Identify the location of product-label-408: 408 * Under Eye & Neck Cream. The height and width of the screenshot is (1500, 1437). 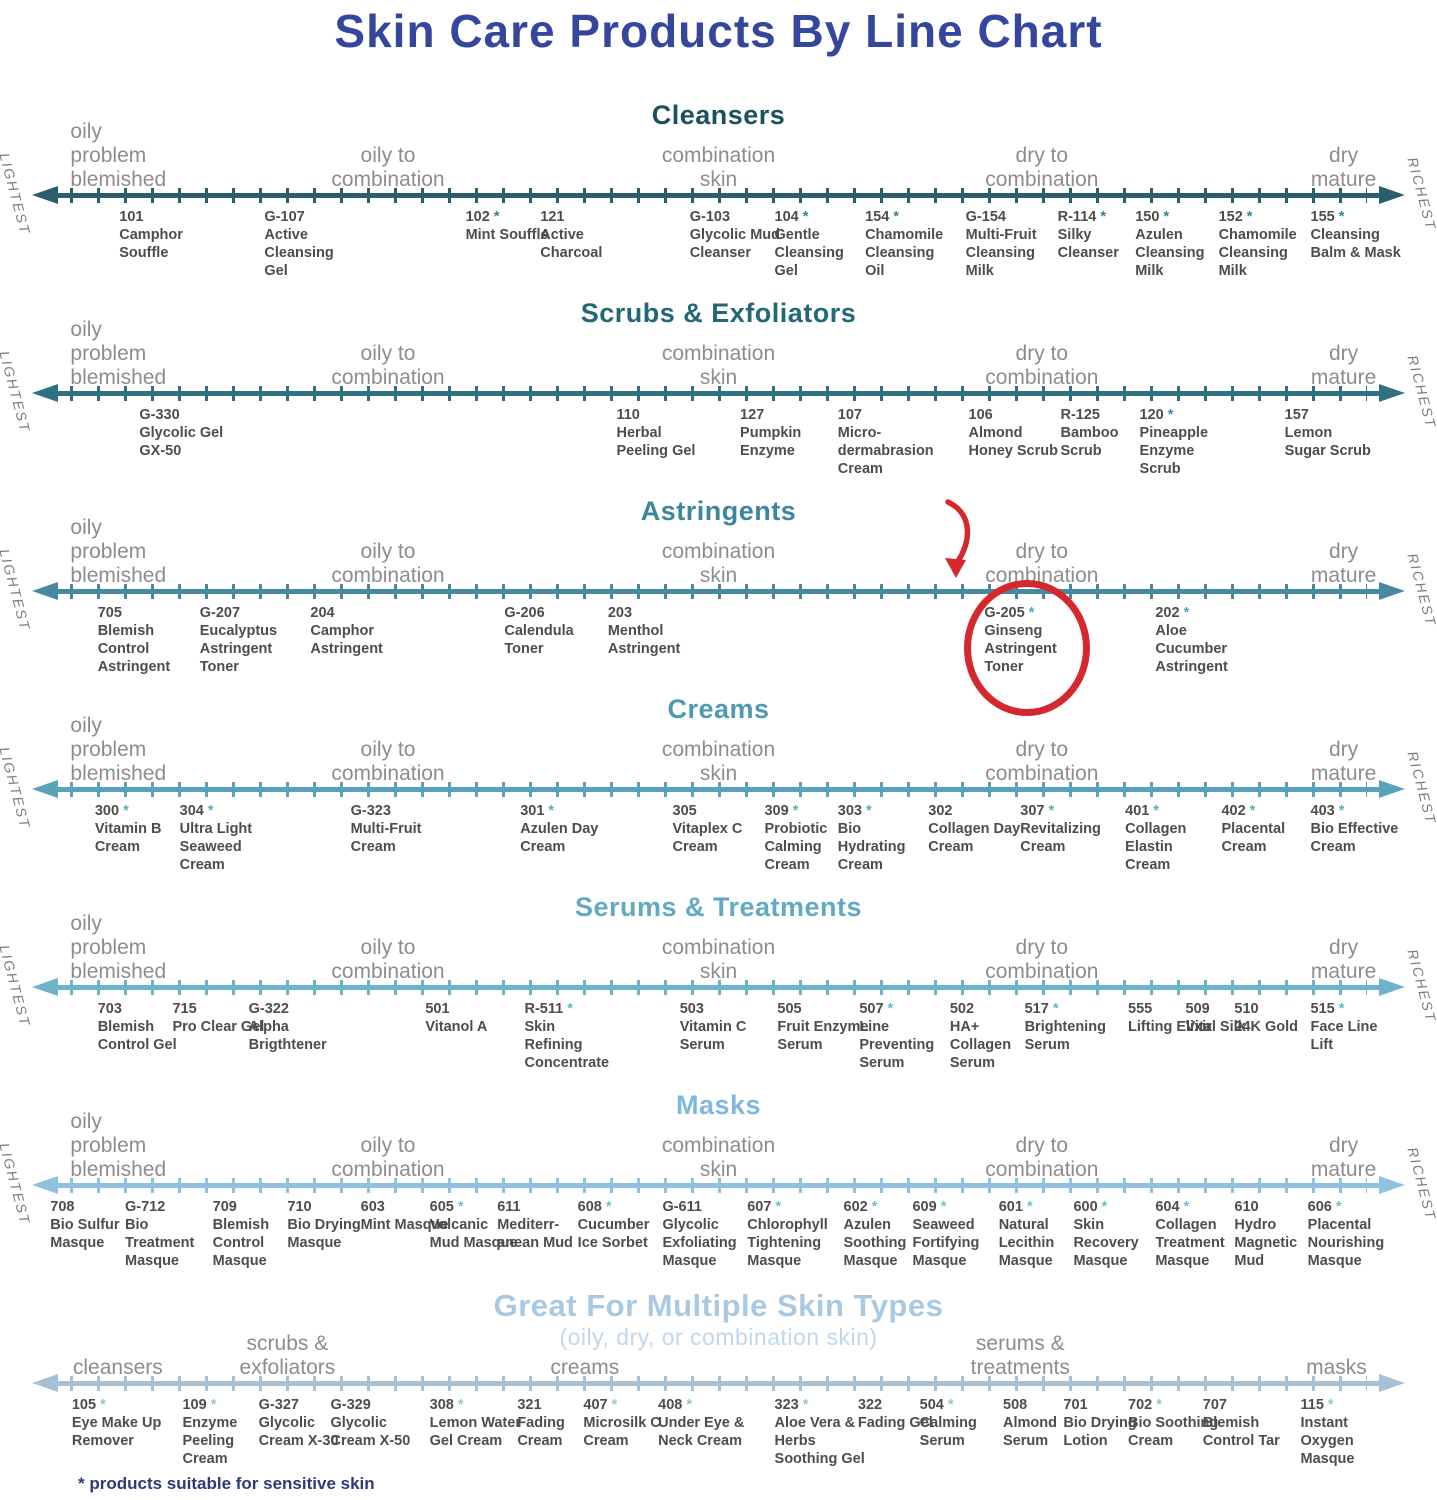
(704, 1424).